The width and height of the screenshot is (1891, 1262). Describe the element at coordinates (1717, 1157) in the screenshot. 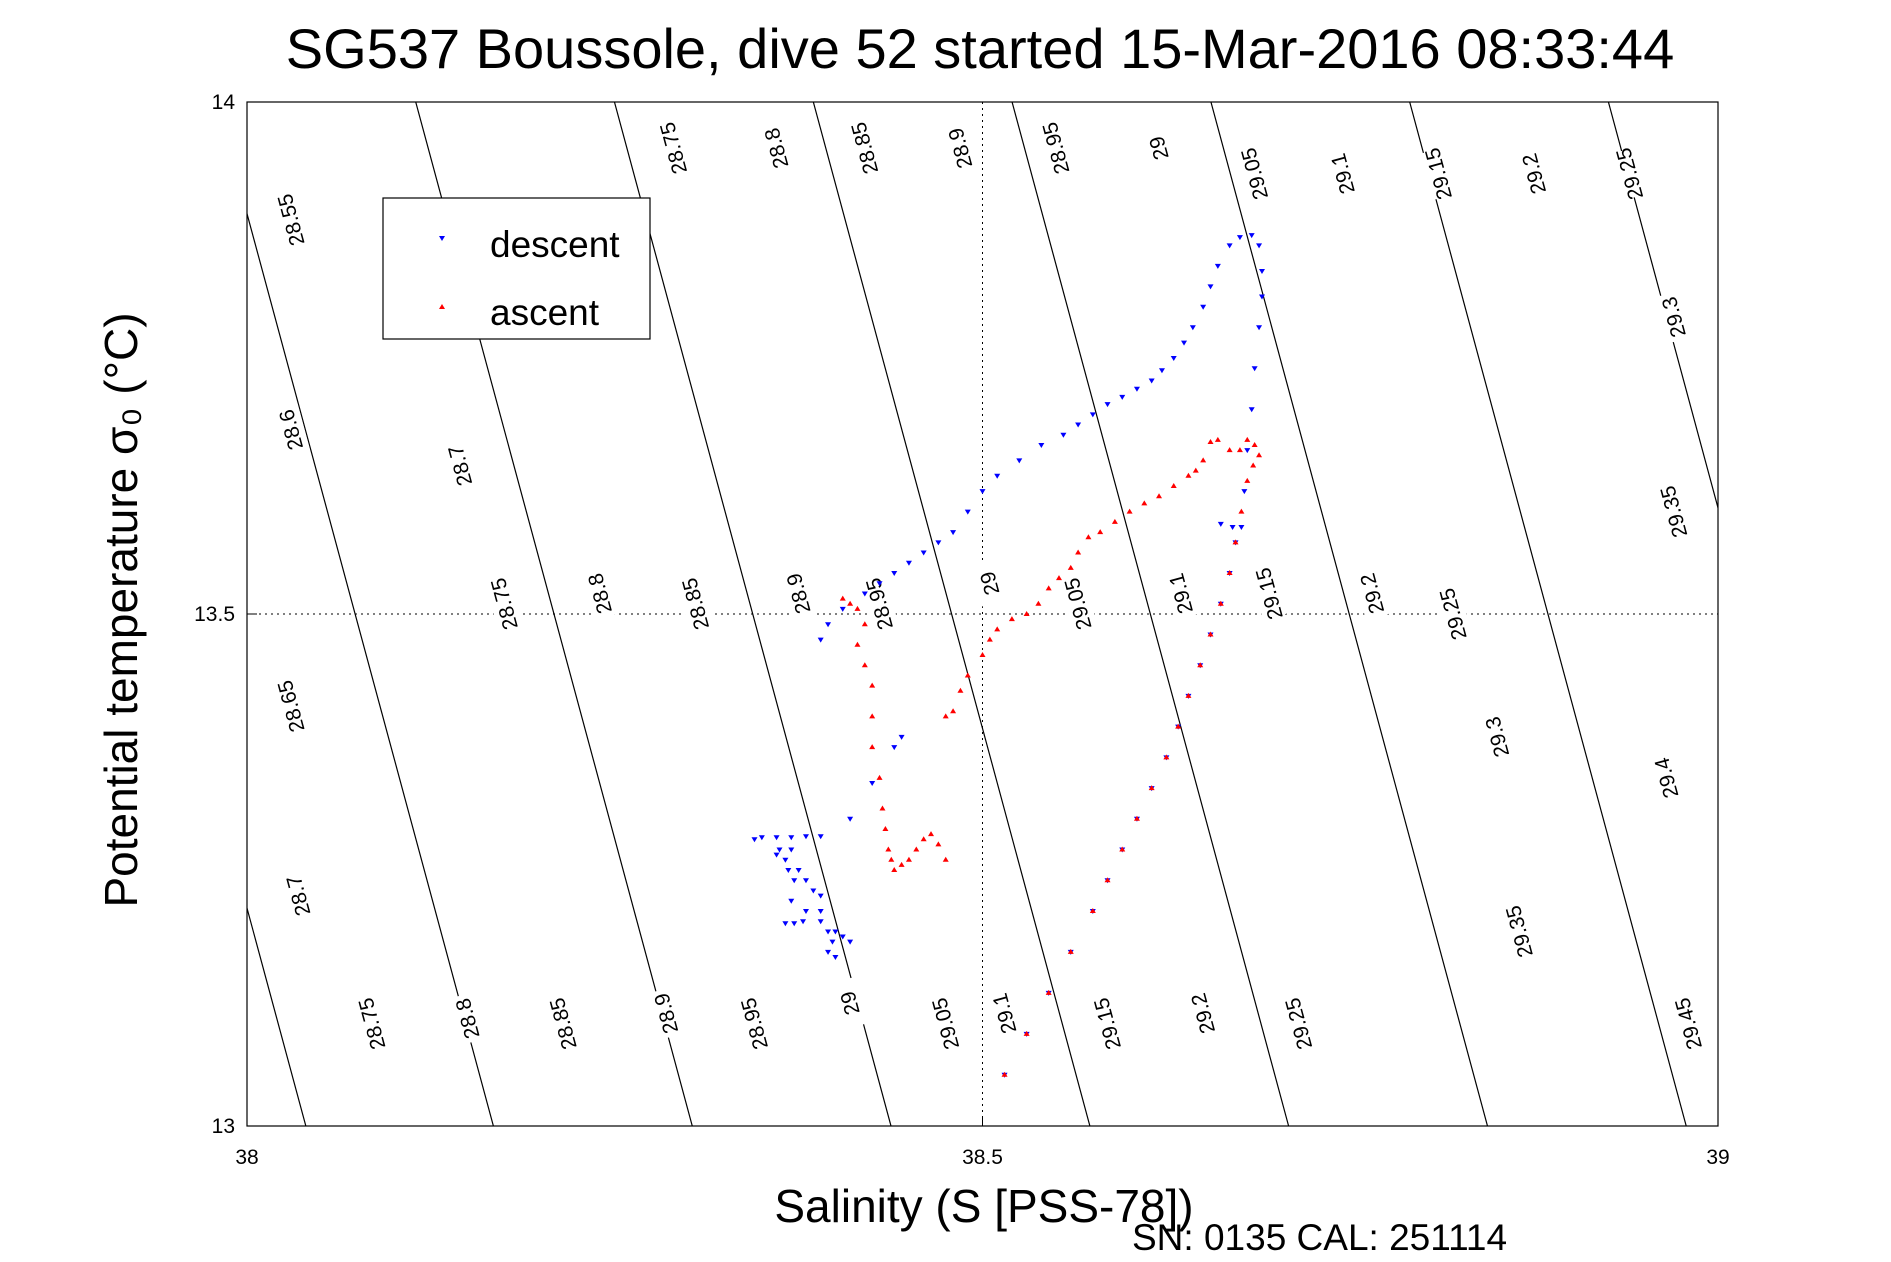

I see `x-tick-label: 39` at that location.